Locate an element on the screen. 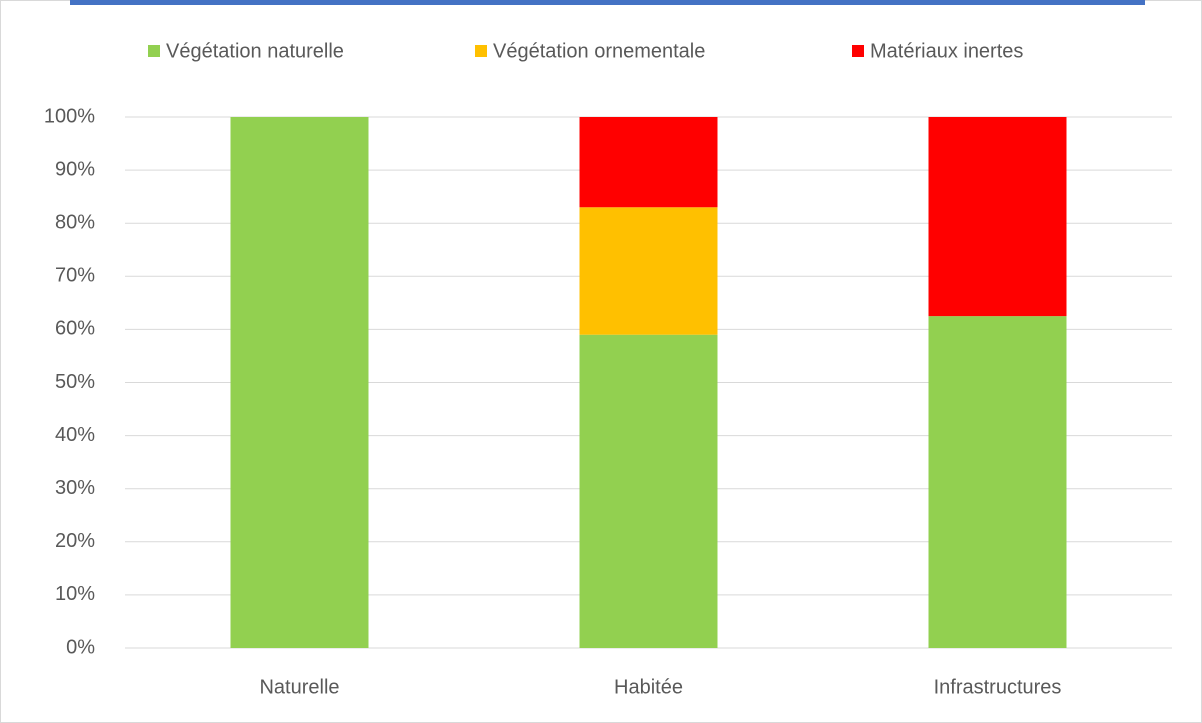 The width and height of the screenshot is (1202, 723). y-tick-label: 60% is located at coordinates (75, 329).